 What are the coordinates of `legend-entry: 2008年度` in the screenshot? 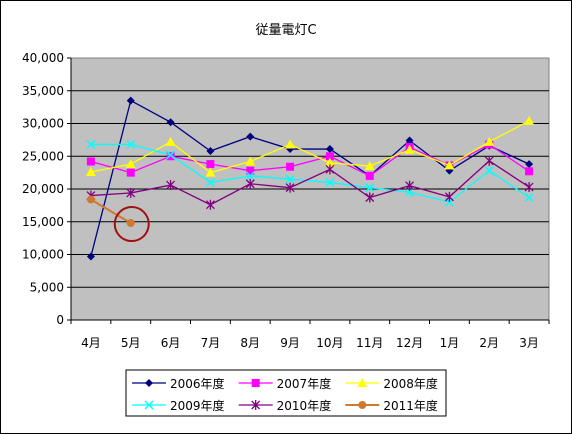 It's located at (391, 383).